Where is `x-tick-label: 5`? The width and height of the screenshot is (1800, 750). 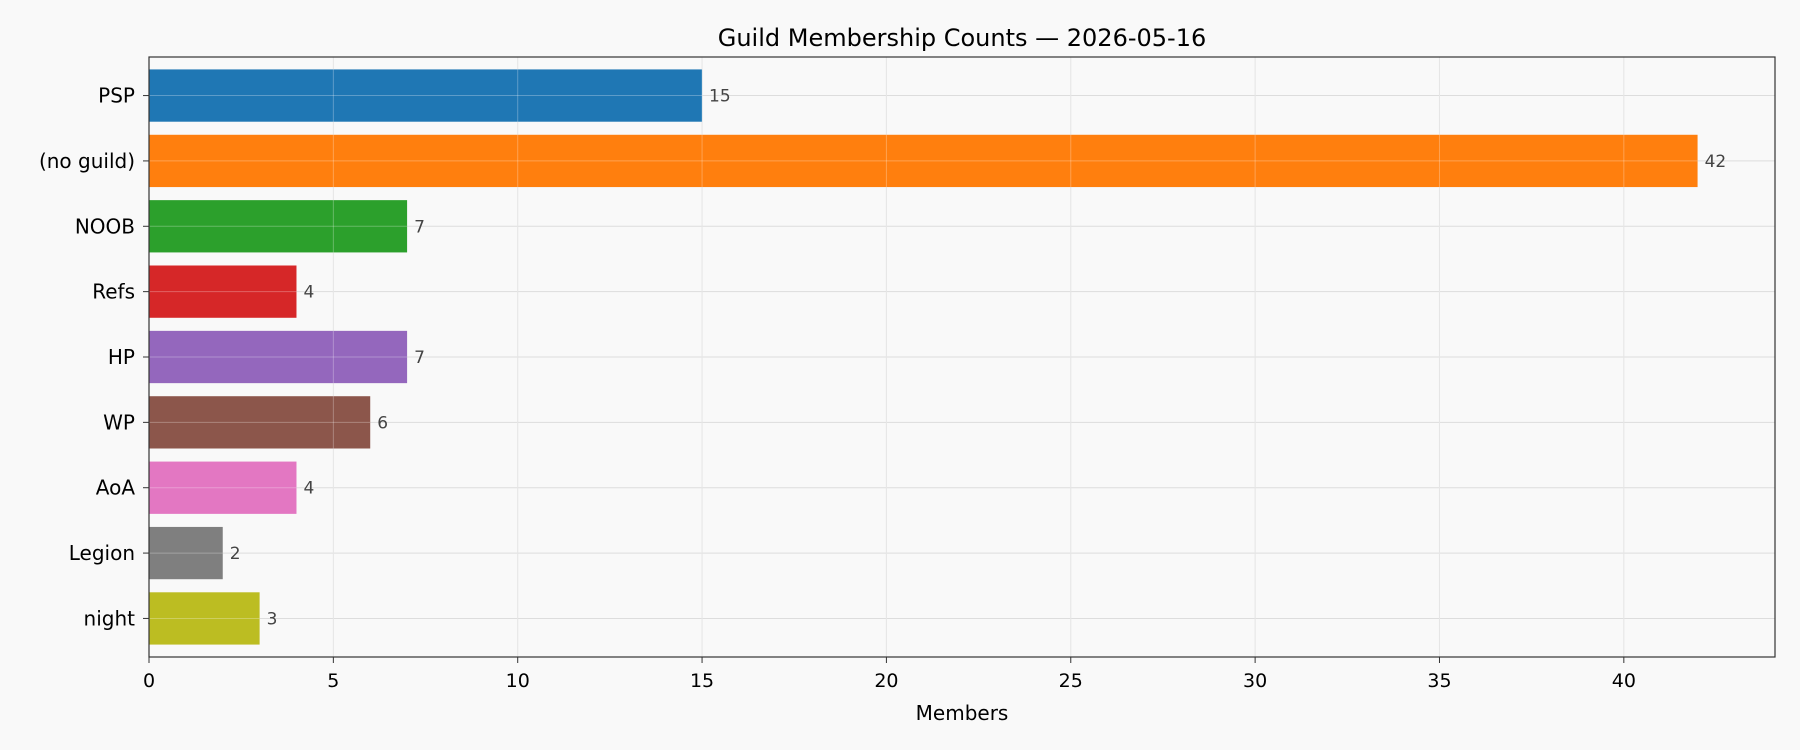
x-tick-label: 5 is located at coordinates (333, 681).